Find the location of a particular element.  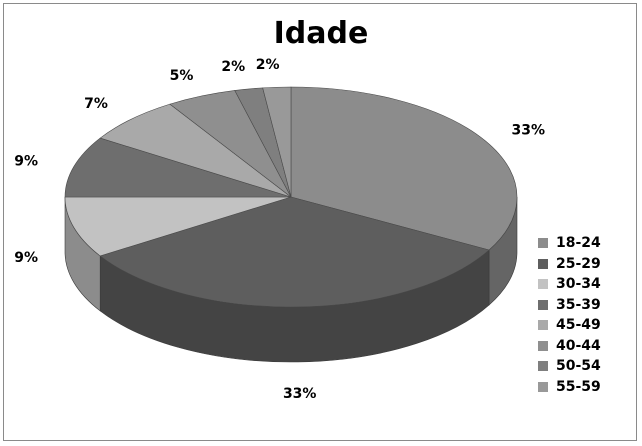

legend-label: 55-59 is located at coordinates (578, 386).